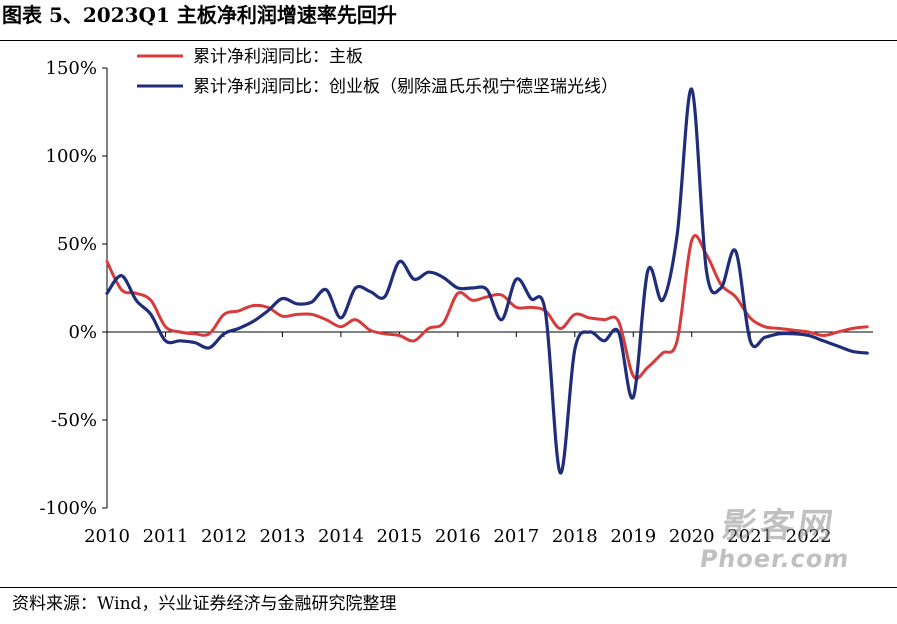 The image size is (897, 624). Describe the element at coordinates (283, 536) in the screenshot. I see `x-tick-label: 2013` at that location.